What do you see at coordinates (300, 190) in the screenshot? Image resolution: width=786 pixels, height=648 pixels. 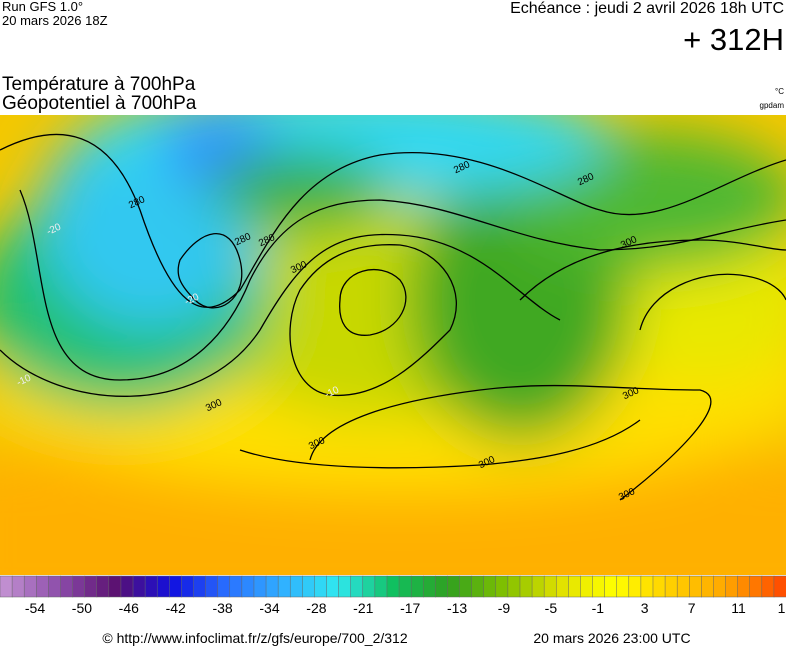 I see `field` at bounding box center [300, 190].